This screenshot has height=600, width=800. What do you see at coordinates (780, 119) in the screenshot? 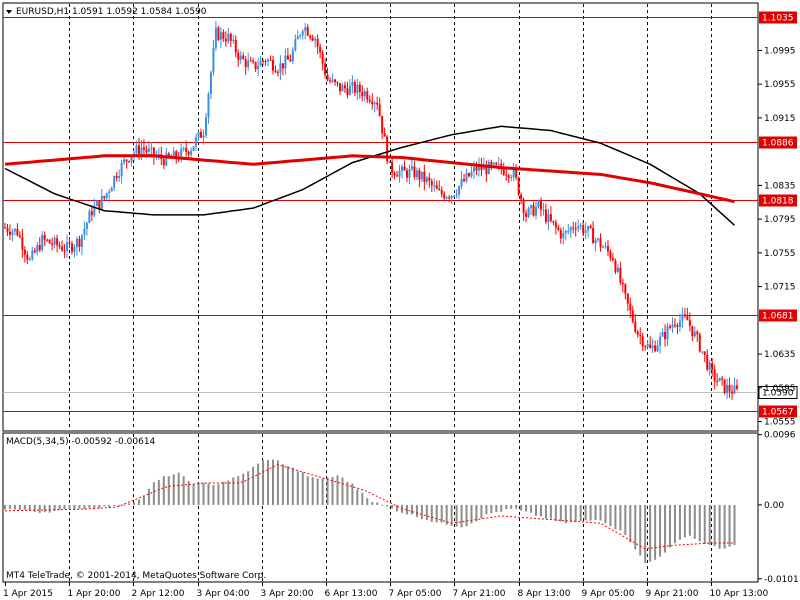
I see `y-tick-label: 1.0915` at bounding box center [780, 119].